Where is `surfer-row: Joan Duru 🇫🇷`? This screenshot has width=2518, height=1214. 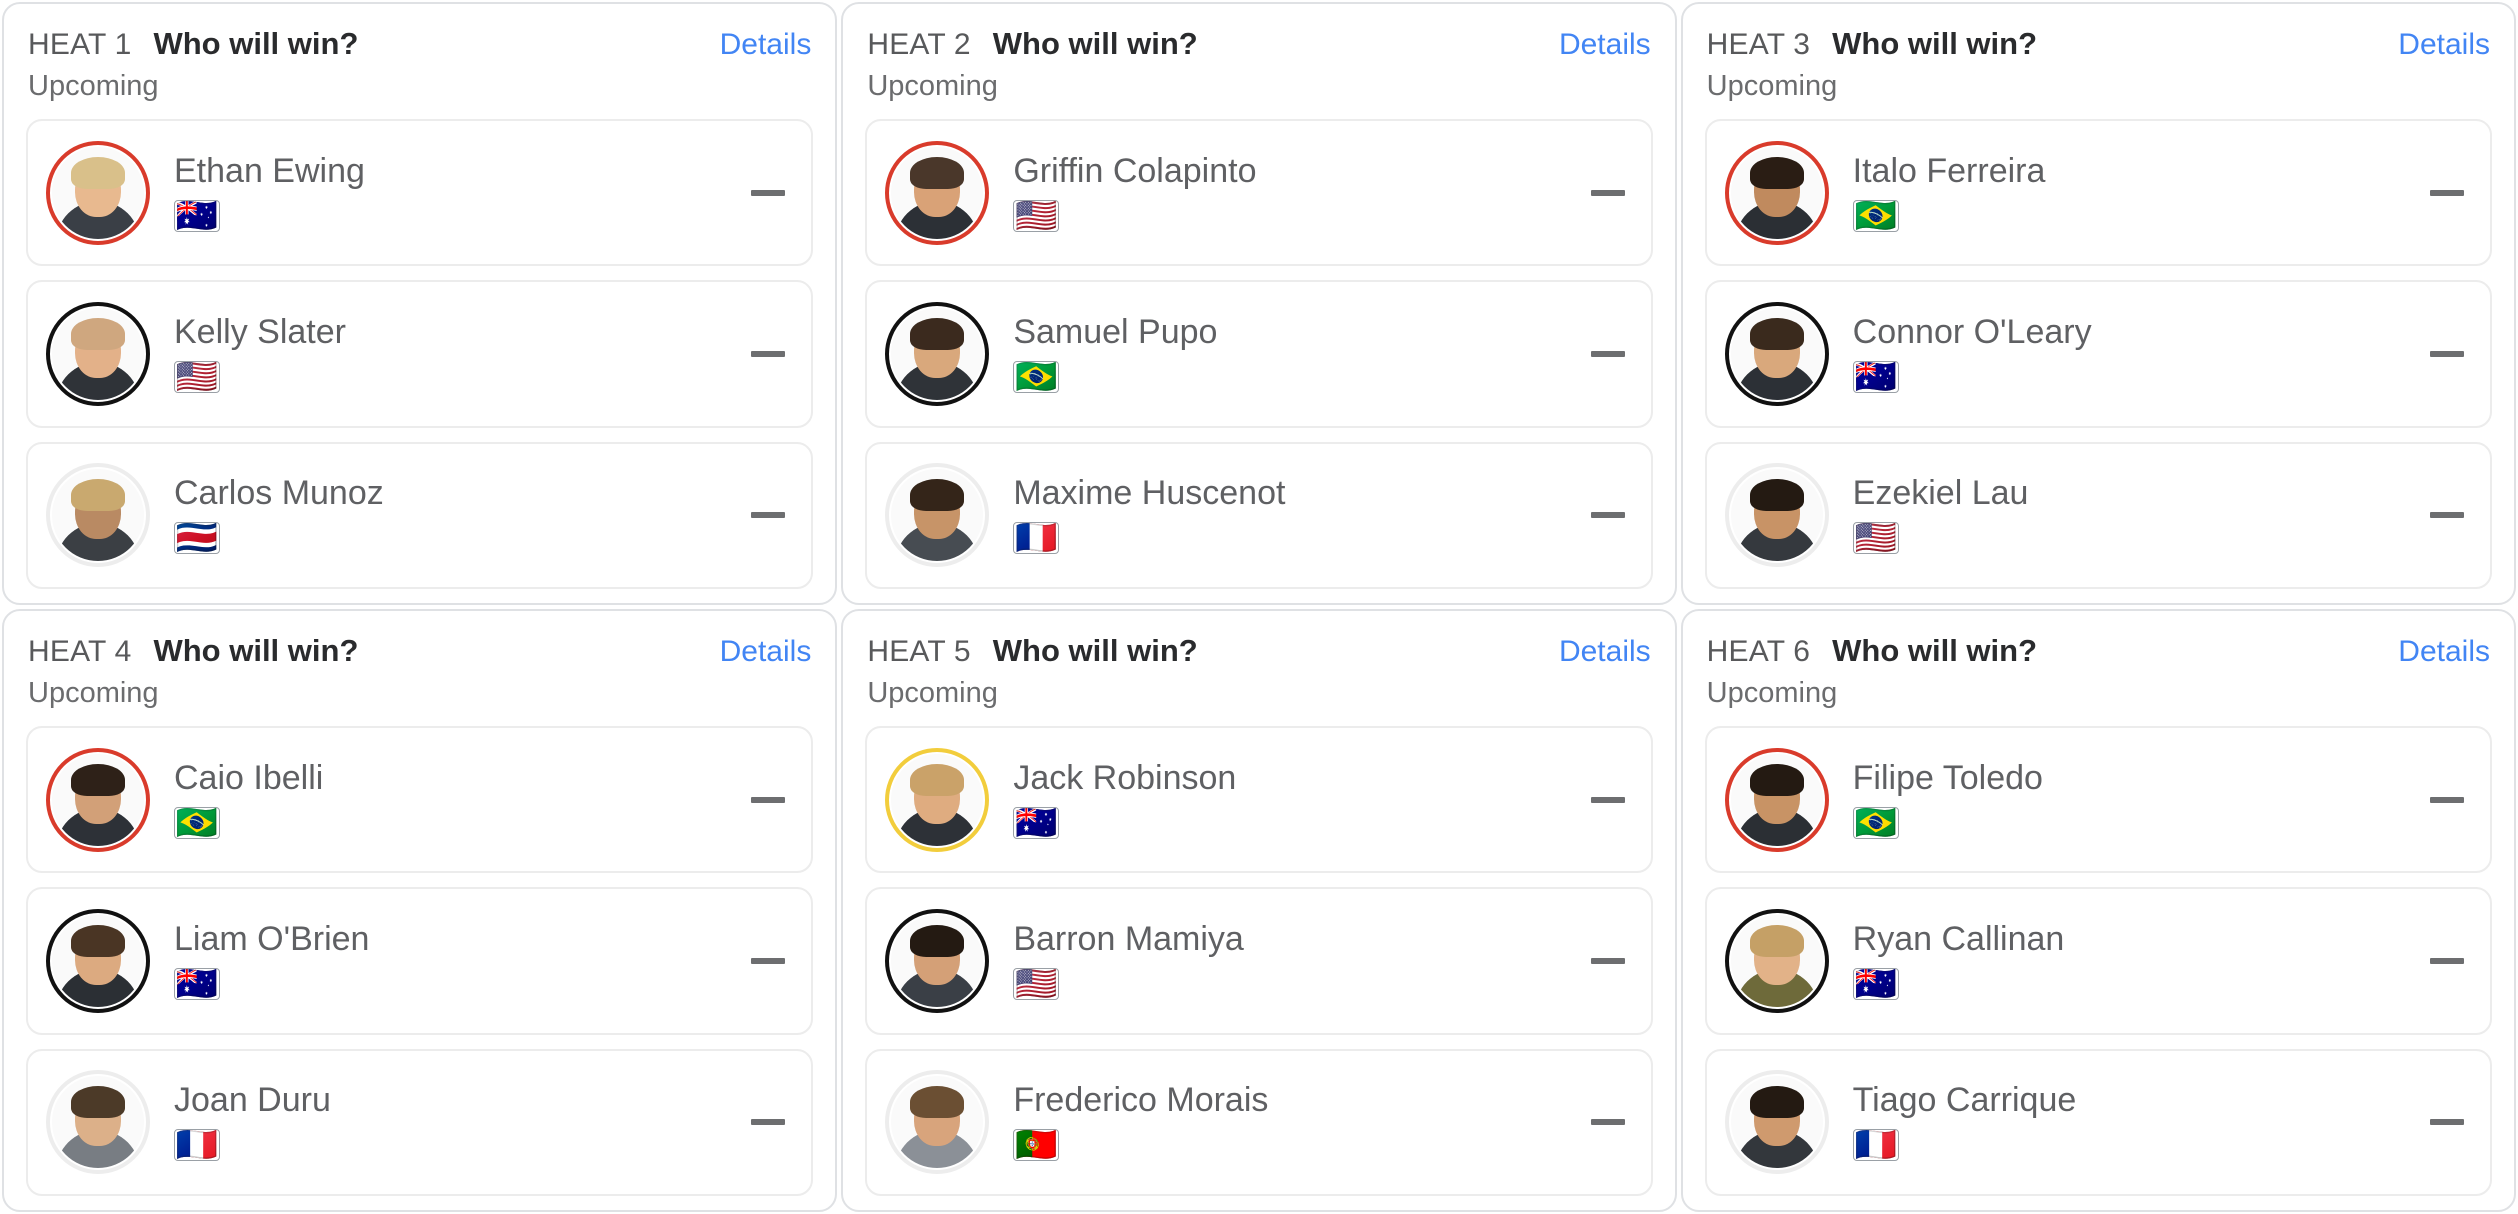 surfer-row: Joan Duru 🇫🇷 is located at coordinates (420, 1122).